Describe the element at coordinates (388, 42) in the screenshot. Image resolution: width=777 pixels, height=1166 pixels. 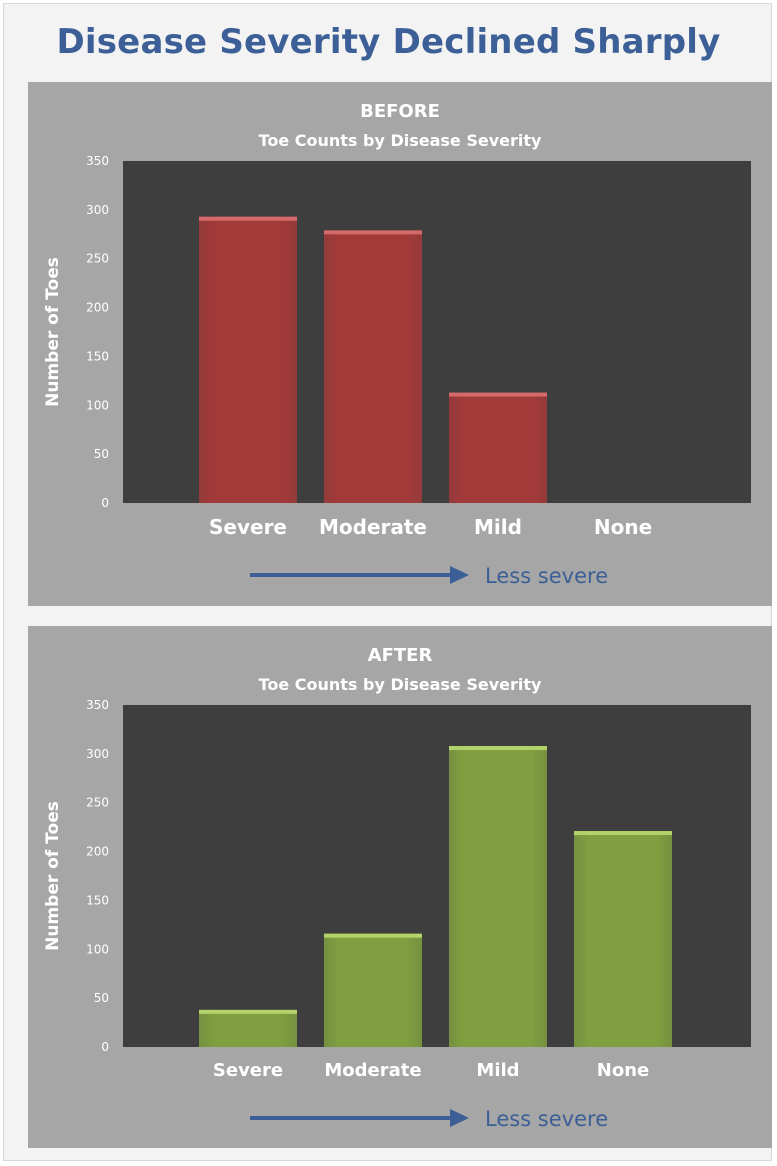
I see `page-title: Disease Severity Declined Sharply` at that location.